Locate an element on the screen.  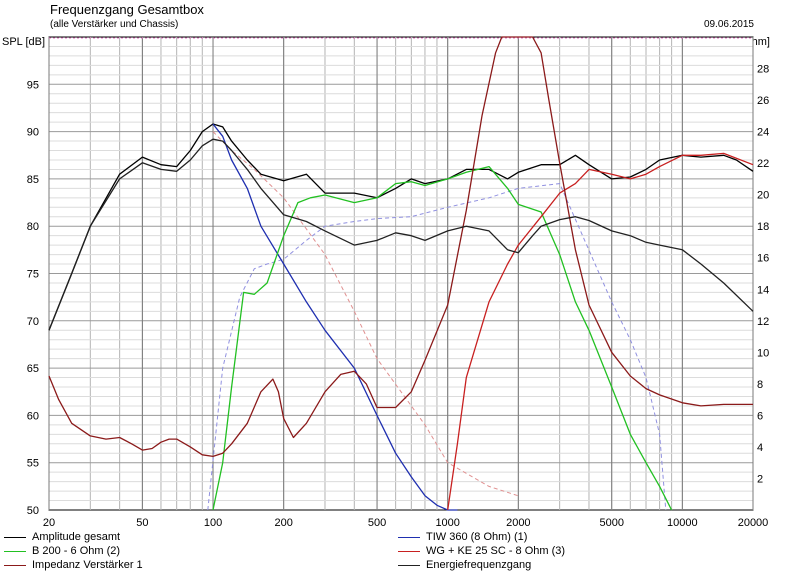
chart-date: 09.06.2015 is located at coordinates (728, 24).